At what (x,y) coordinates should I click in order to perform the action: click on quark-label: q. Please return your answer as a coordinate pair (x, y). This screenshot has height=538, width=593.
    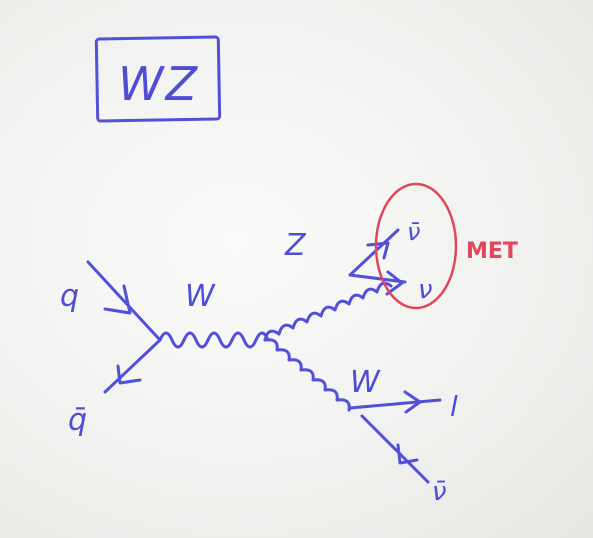
    Looking at the image, I should click on (69, 296).